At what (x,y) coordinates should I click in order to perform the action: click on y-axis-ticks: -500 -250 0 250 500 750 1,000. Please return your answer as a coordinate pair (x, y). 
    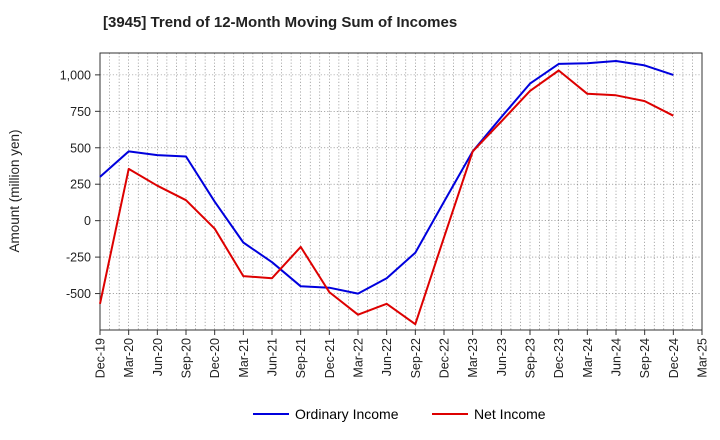
    Looking at the image, I should click on (80, 184).